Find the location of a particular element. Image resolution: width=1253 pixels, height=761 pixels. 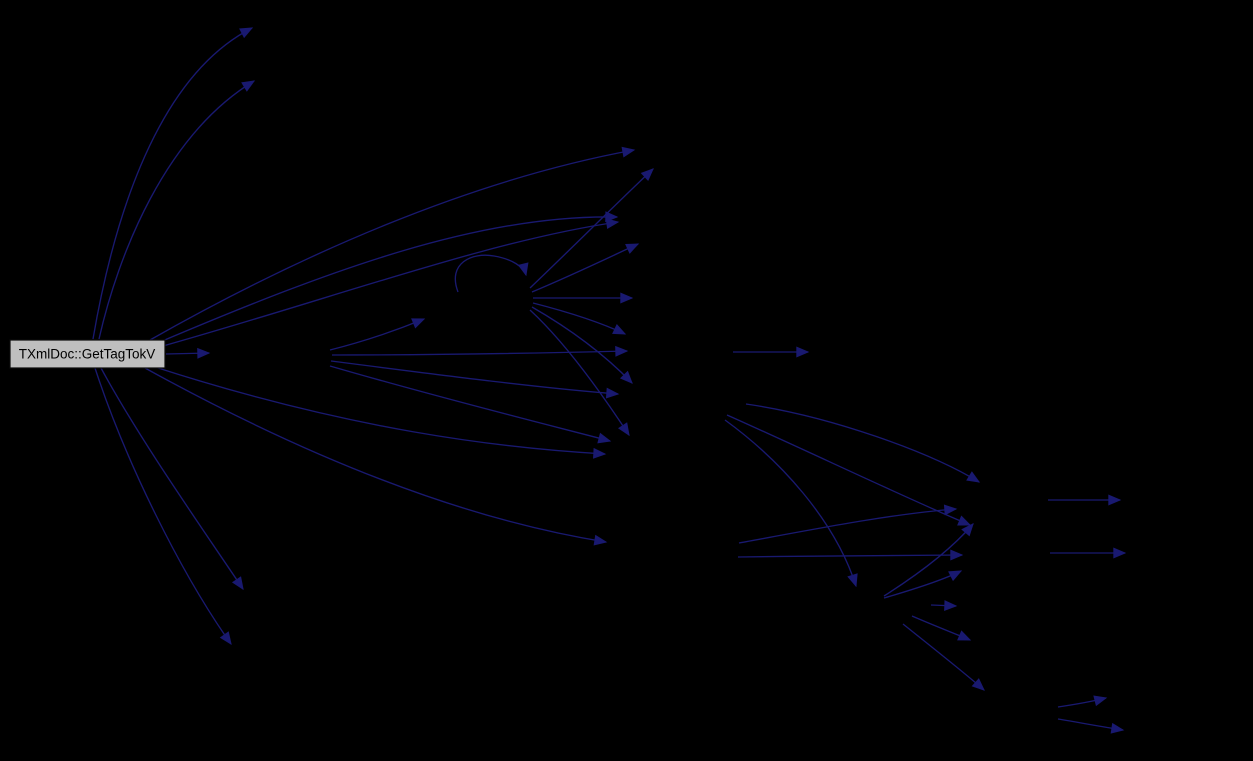

root-node-label: TXmlDoc::GetTagTokV is located at coordinates (87, 354).